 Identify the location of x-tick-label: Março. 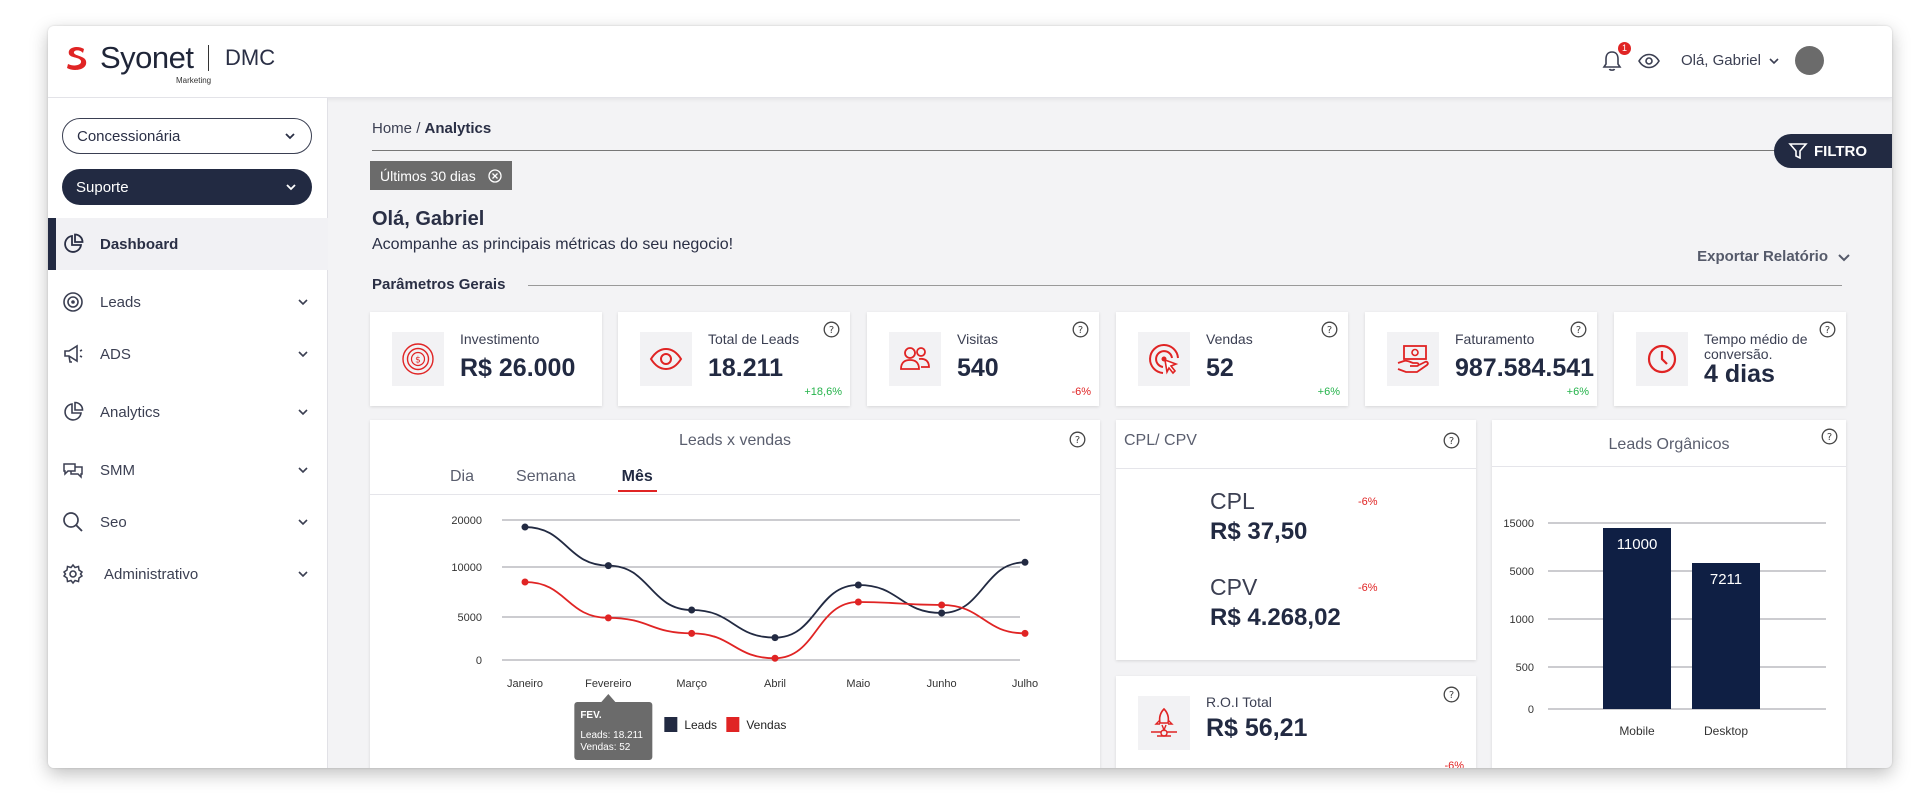
(691, 684).